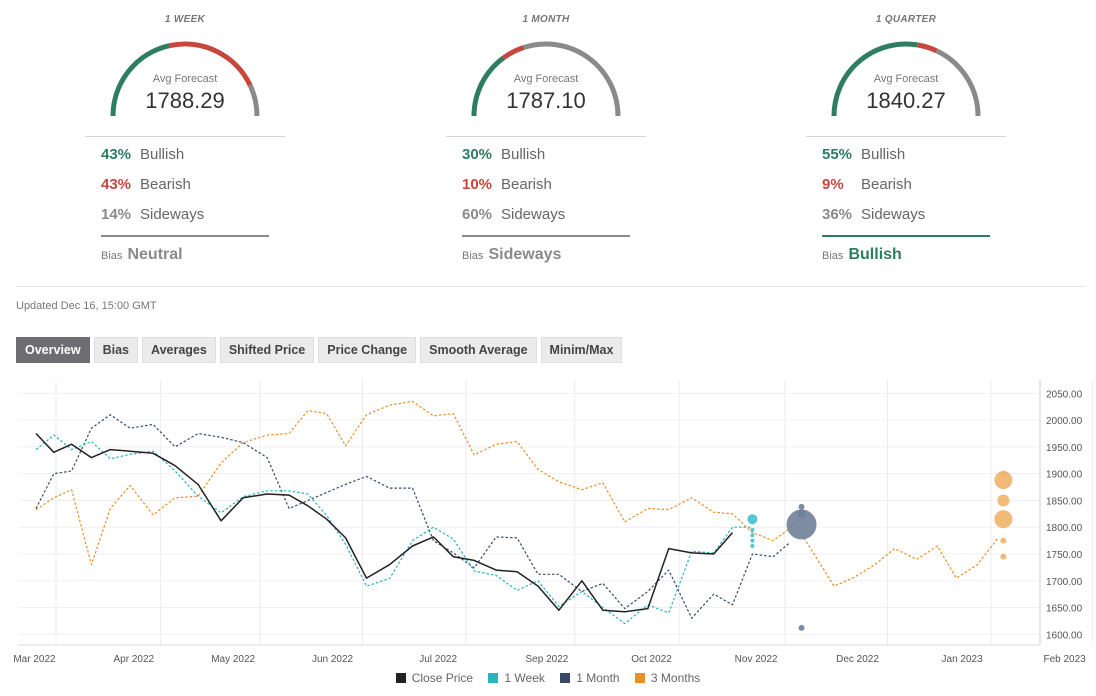 The image size is (1096, 696). What do you see at coordinates (837, 154) in the screenshot?
I see `bullish-percent: 55%` at bounding box center [837, 154].